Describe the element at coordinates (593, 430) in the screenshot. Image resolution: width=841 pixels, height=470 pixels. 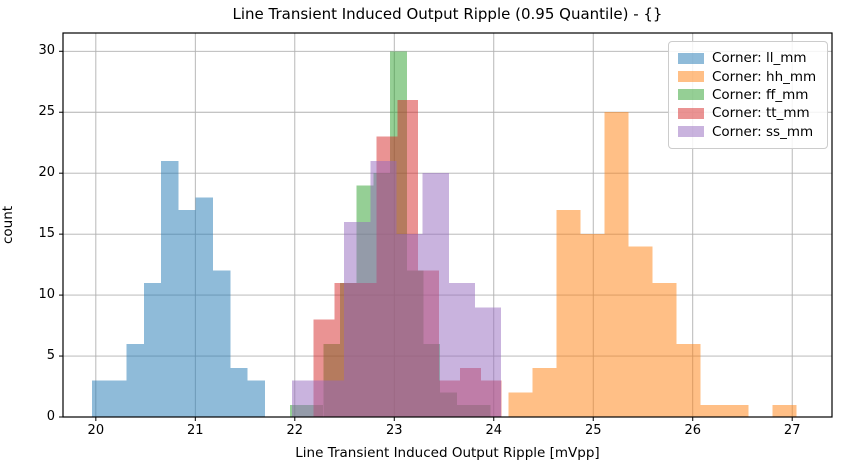
I see `x-tick-label: 25` at that location.